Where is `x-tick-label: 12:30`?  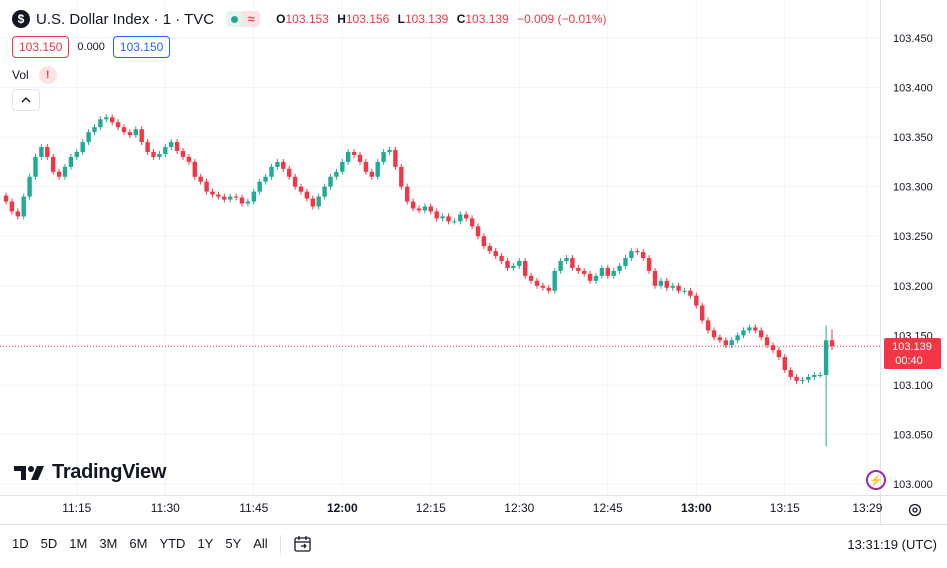 x-tick-label: 12:30 is located at coordinates (519, 508).